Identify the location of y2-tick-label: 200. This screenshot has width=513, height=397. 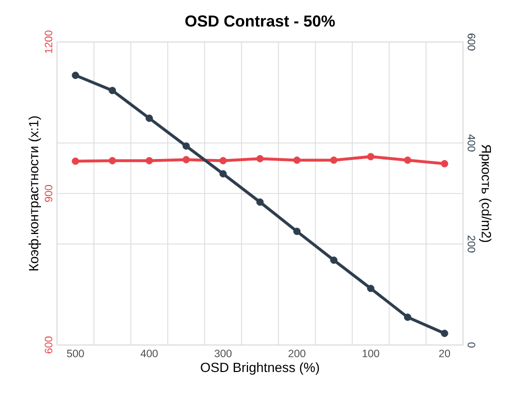
(472, 244).